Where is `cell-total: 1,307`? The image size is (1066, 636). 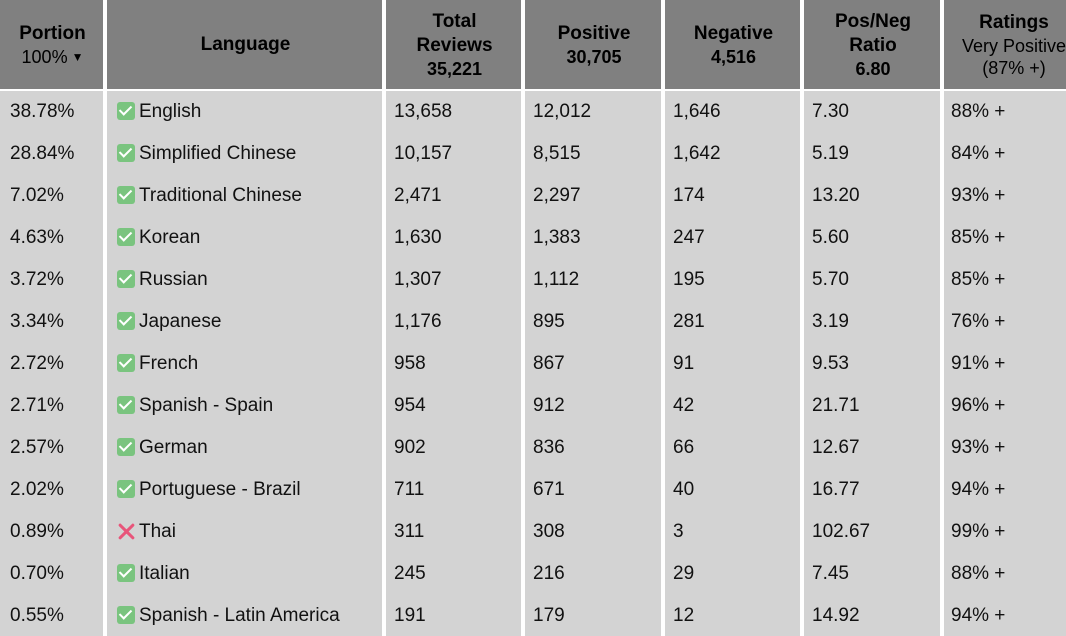
cell-total: 1,307 is located at coordinates (418, 279).